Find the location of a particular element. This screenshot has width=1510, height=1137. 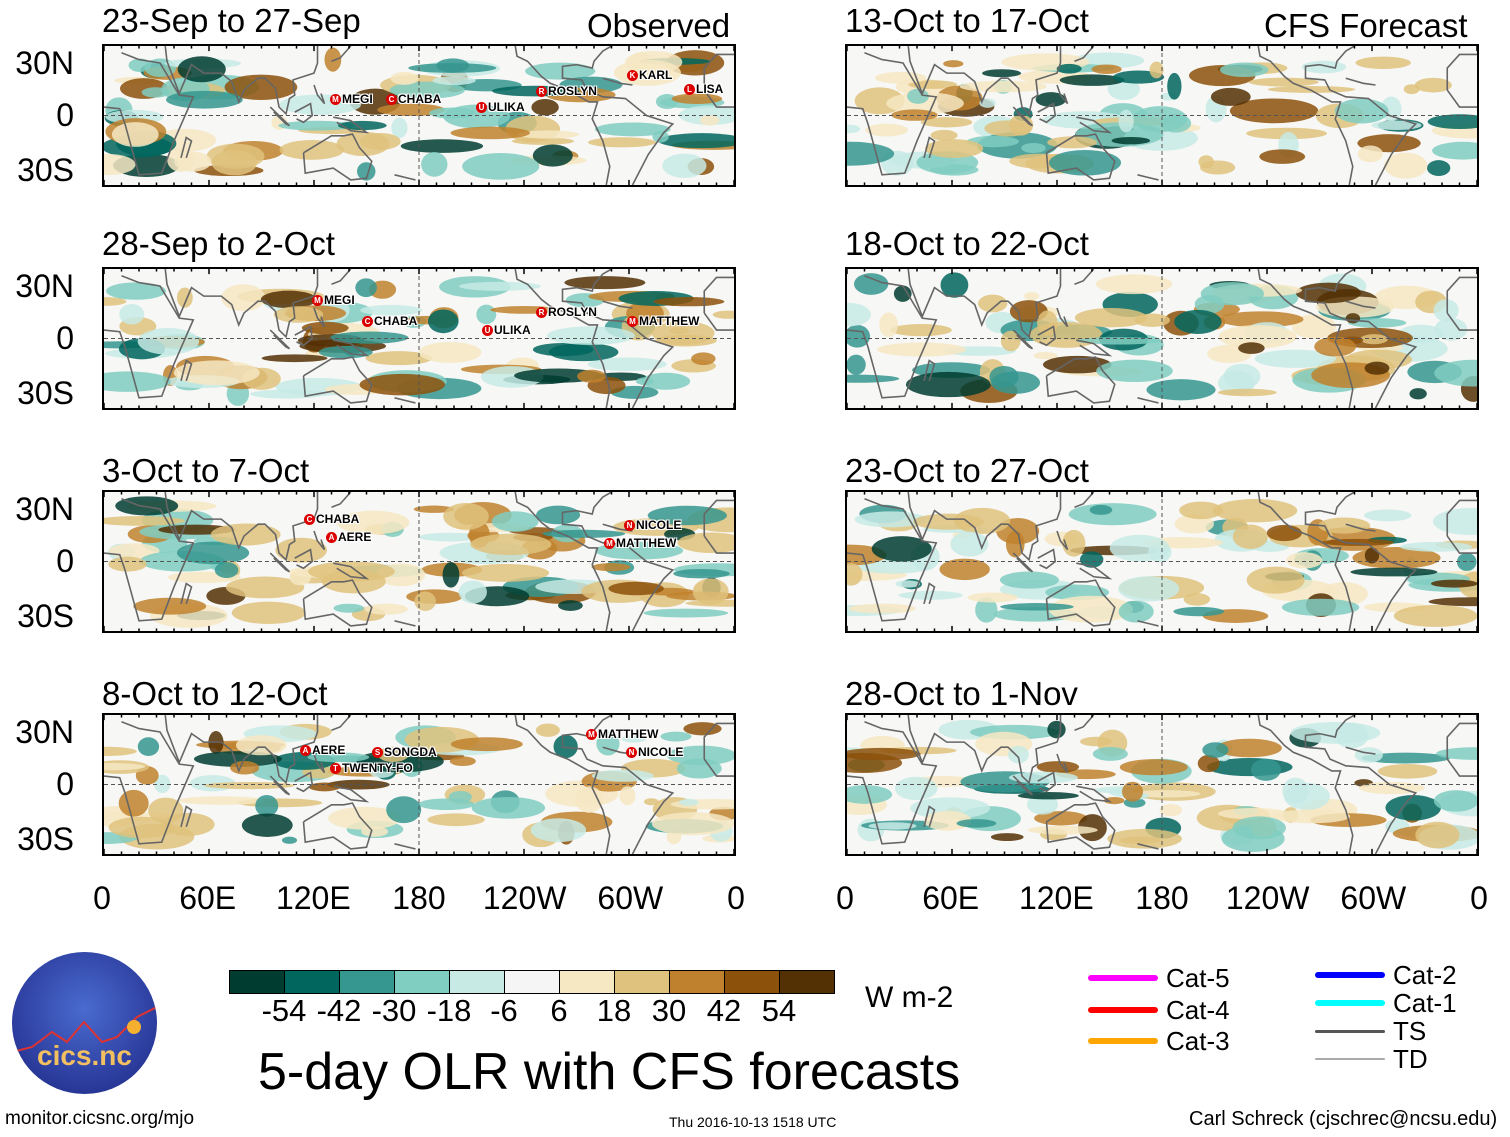

storm-label: R ROSLYN is located at coordinates (566, 91).